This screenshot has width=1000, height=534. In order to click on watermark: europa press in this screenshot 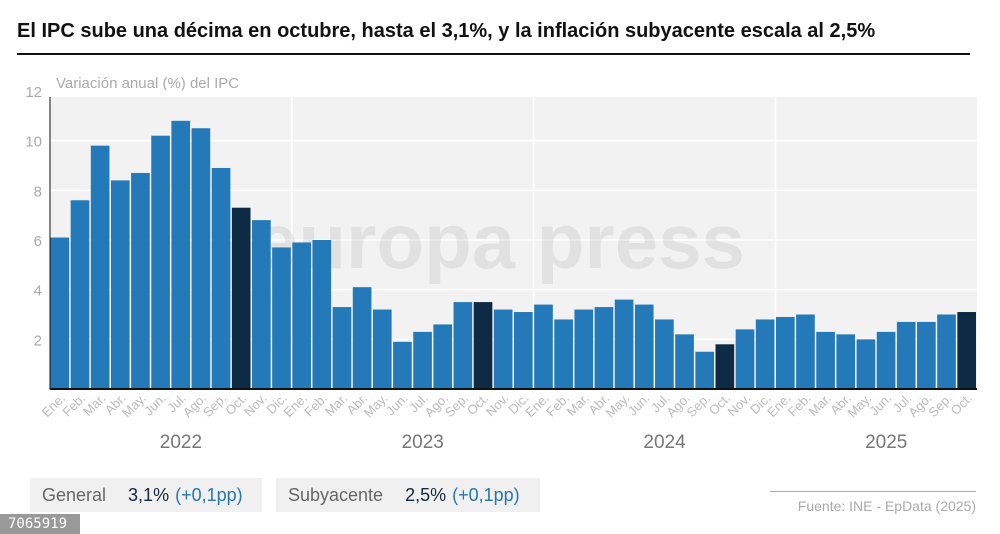, I will do `click(500, 241)`.